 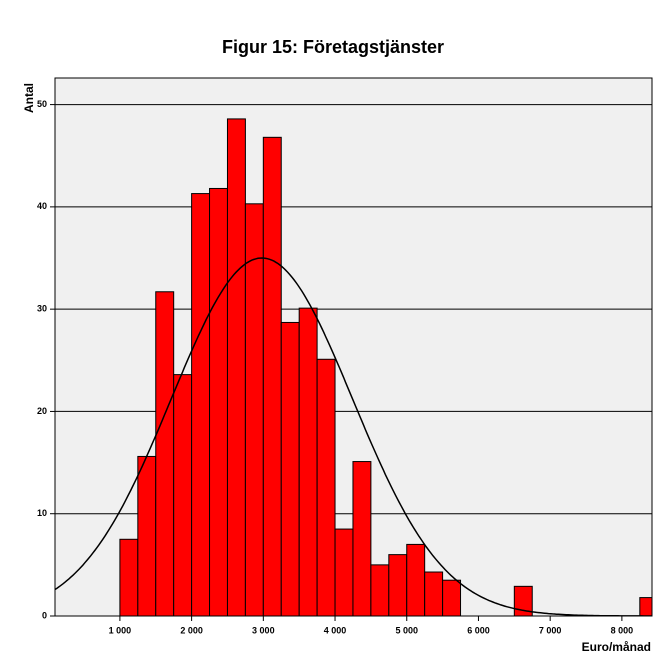 What do you see at coordinates (42, 309) in the screenshot?
I see `y-tick-label: 30` at bounding box center [42, 309].